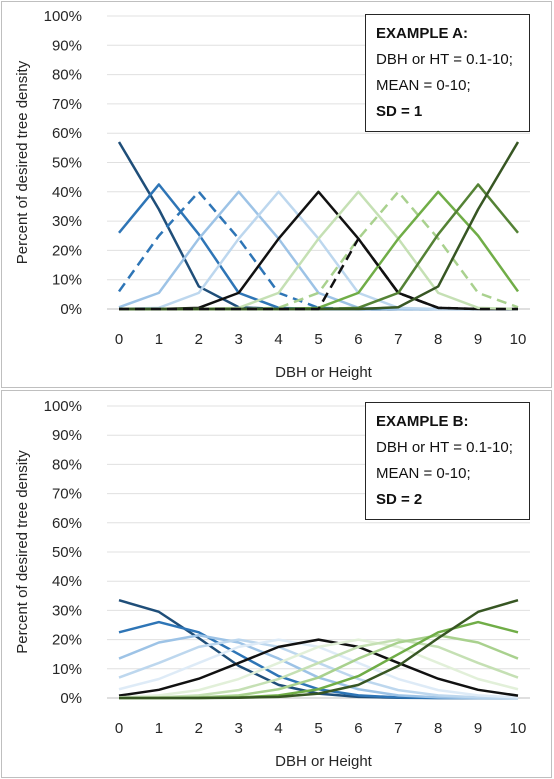  Describe the element at coordinates (423, 85) in the screenshot. I see `annotation-a-line-3: MEAN = 0-10;` at that location.